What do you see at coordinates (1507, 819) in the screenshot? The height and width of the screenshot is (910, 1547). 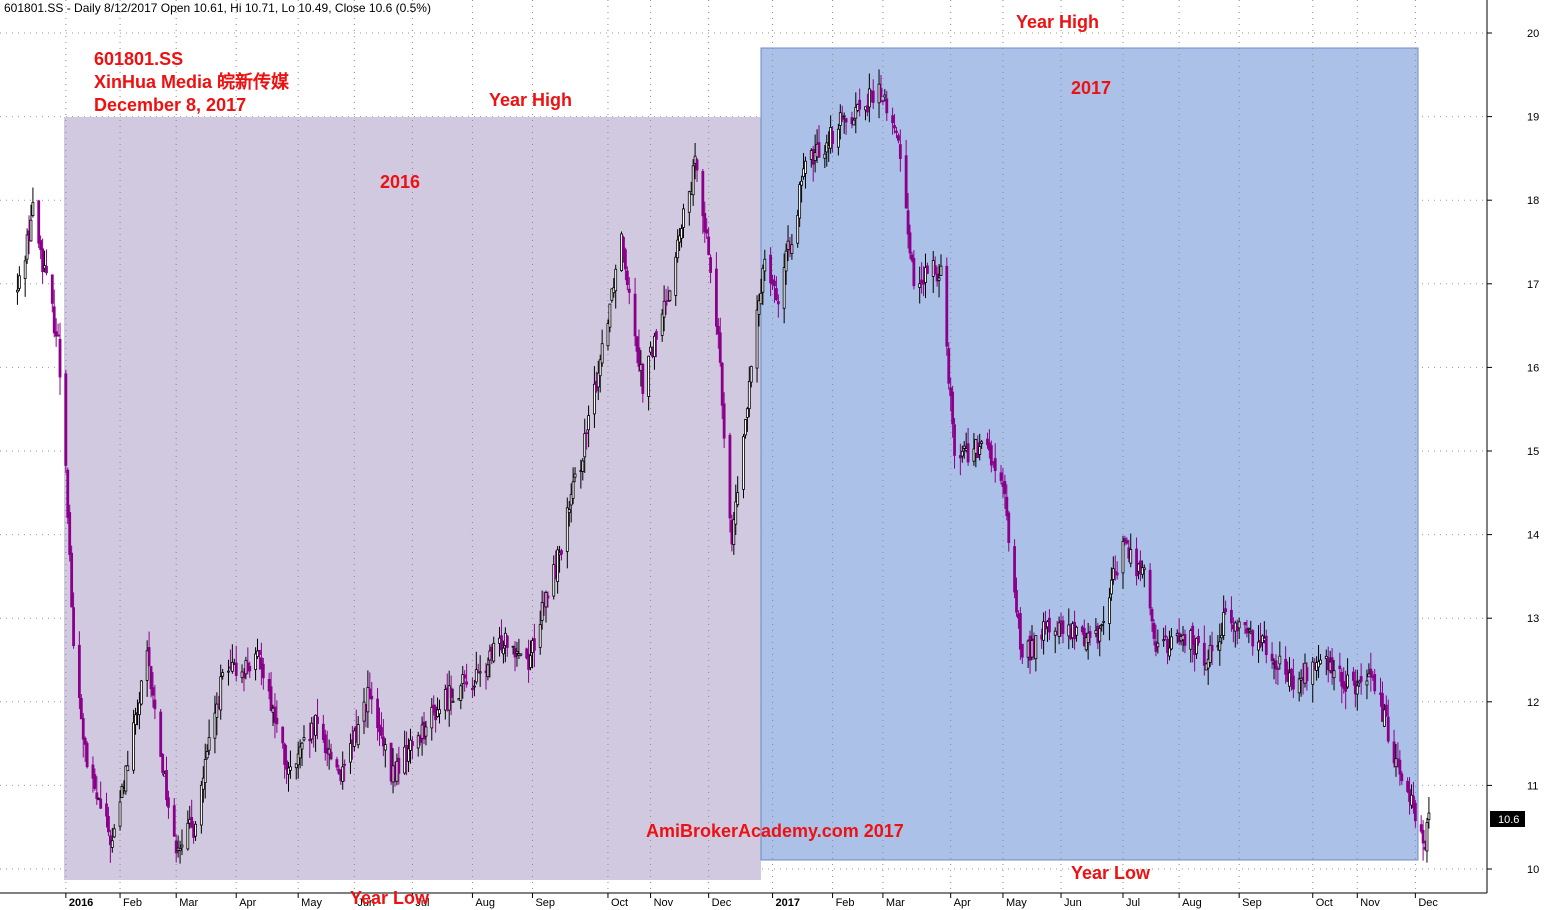 I see `last-price-box` at bounding box center [1507, 819].